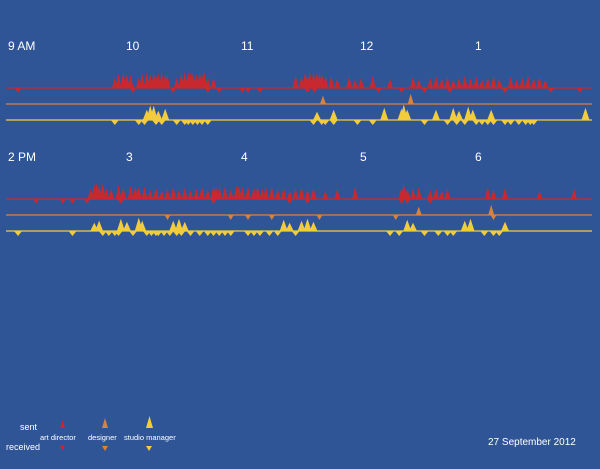  I want to click on legend-designer-sent-marker, so click(105, 423).